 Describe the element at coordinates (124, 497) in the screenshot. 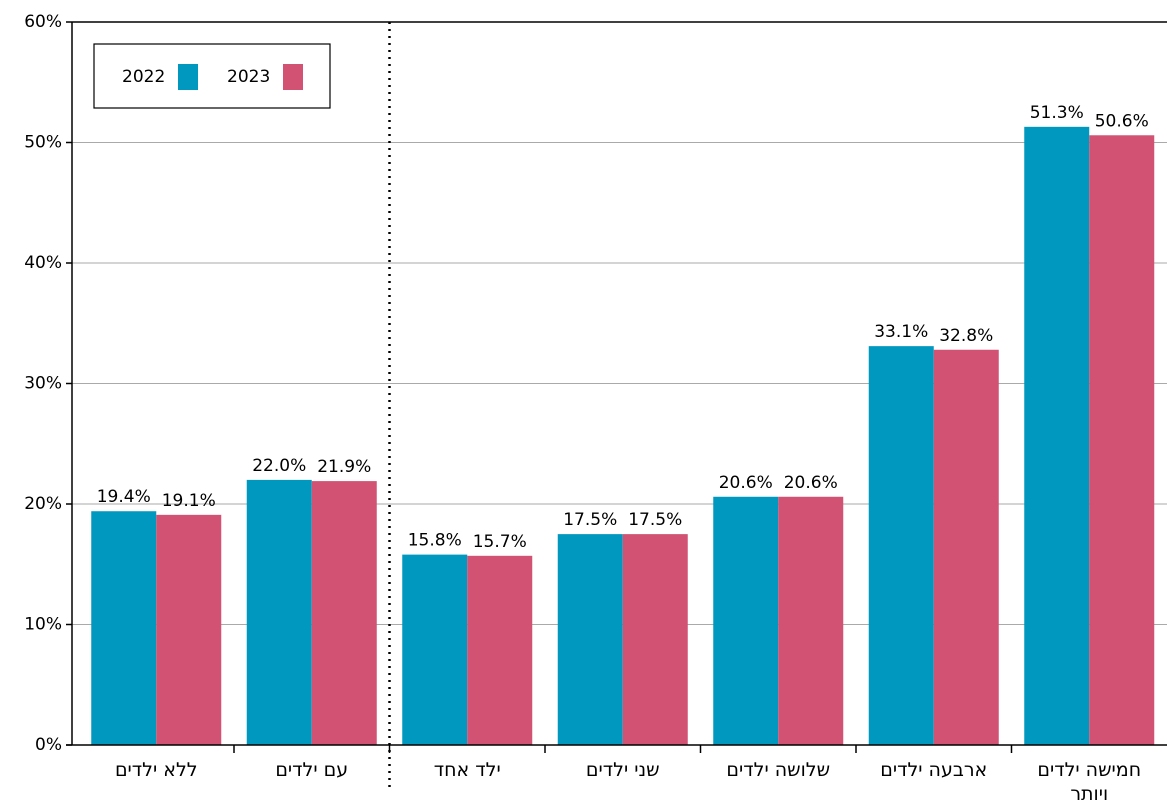

I see `value-label: 19.4%` at that location.